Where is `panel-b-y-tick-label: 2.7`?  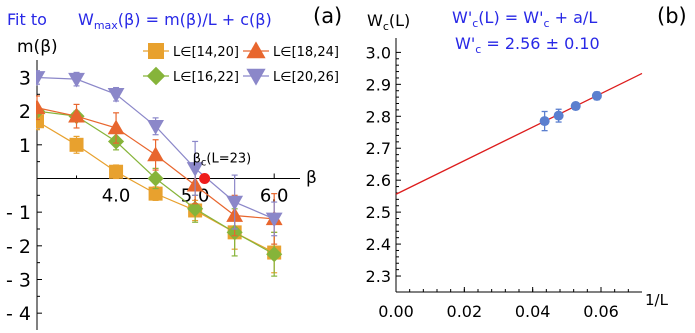
panel-b-y-tick-label: 2.7 is located at coordinates (378, 148).